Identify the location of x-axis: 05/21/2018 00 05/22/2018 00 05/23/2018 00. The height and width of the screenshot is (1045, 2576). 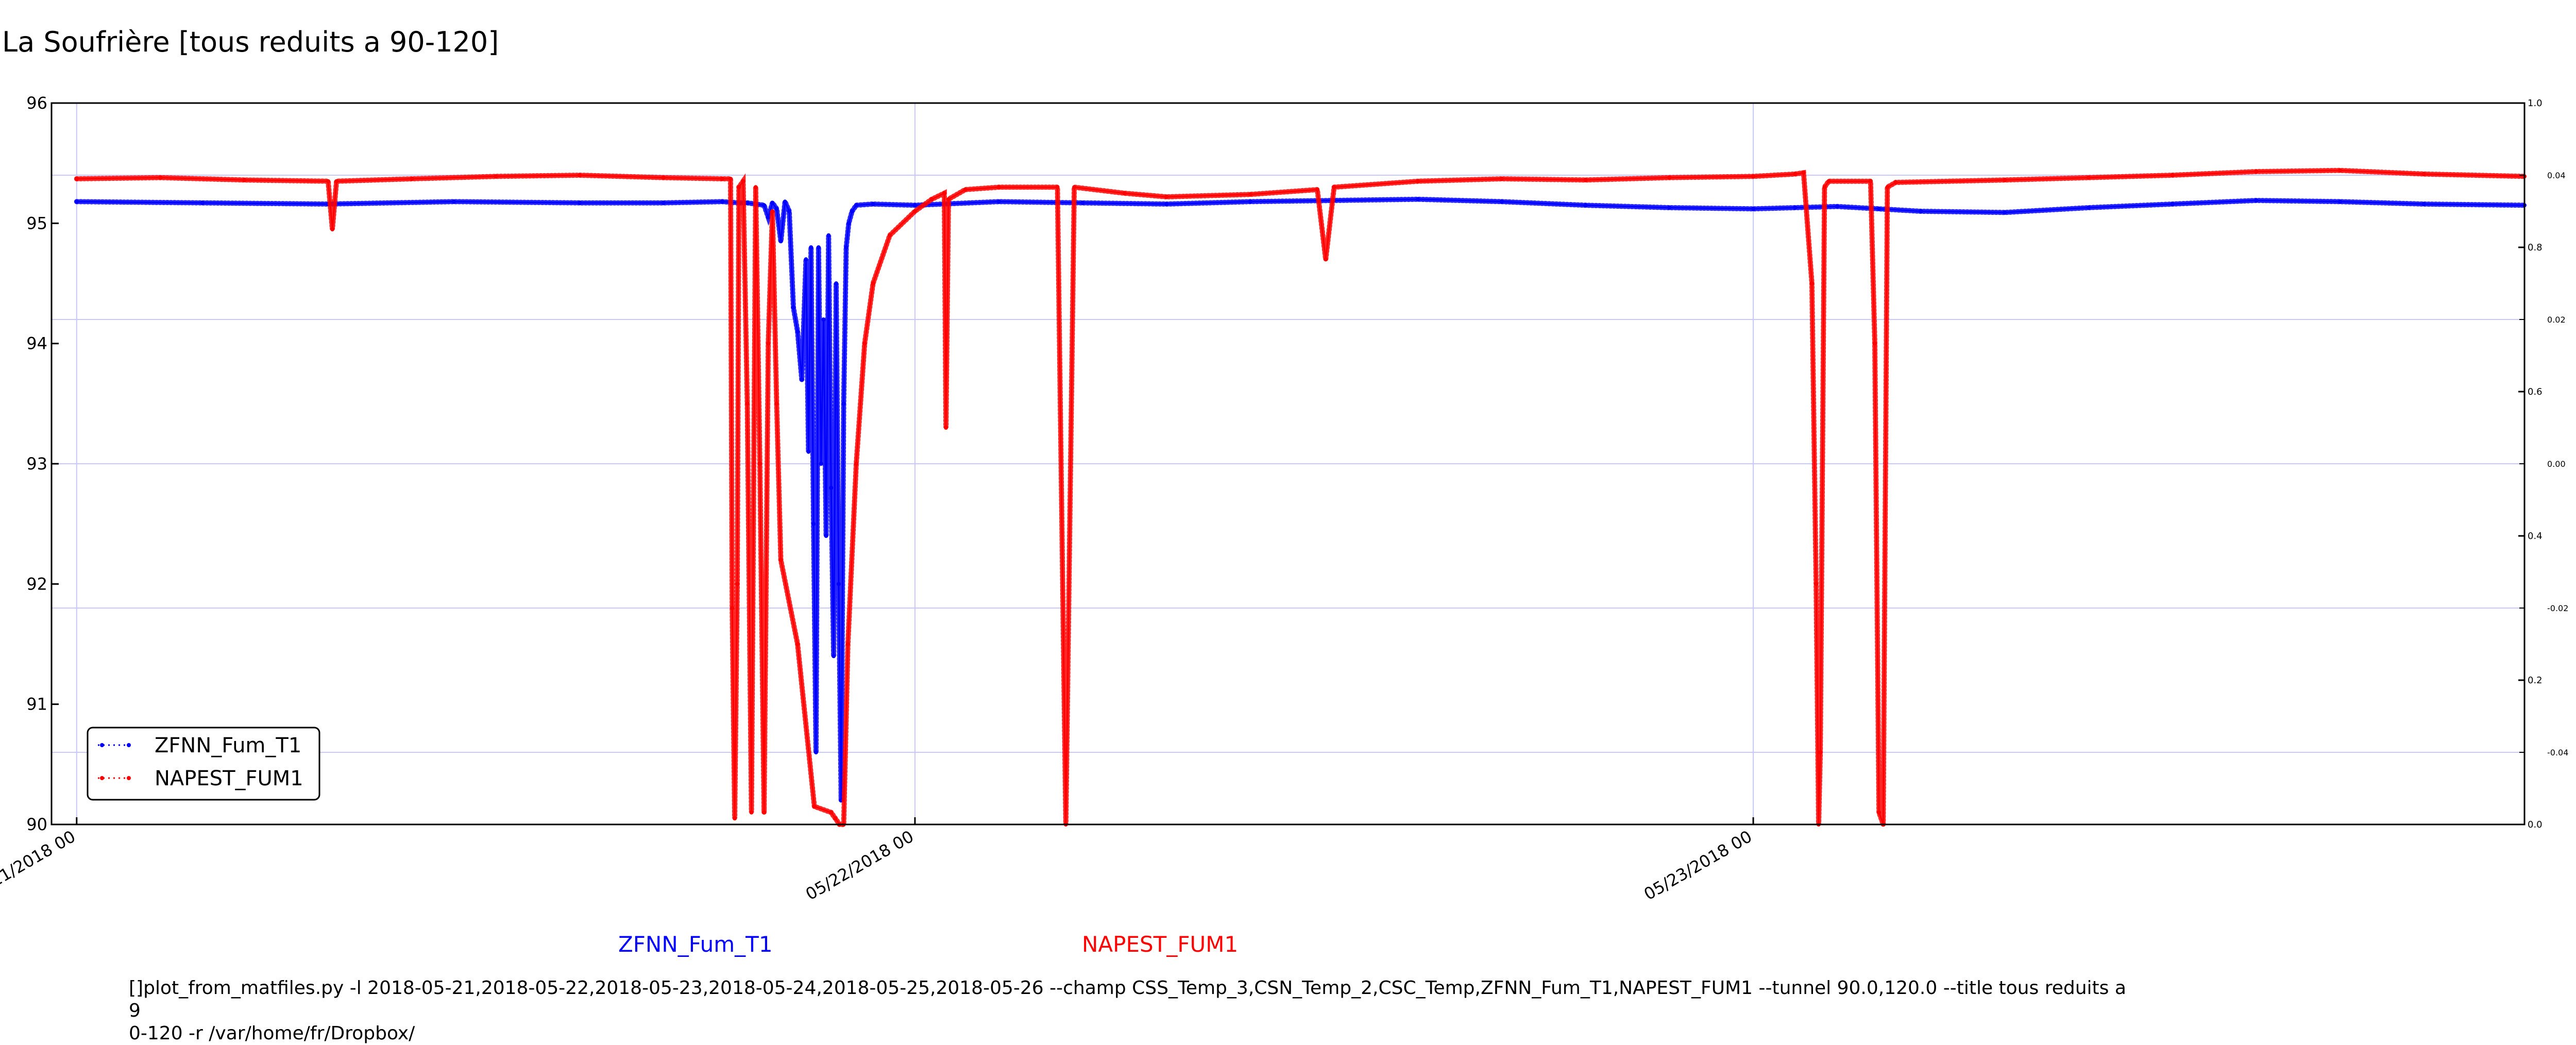
(877, 860).